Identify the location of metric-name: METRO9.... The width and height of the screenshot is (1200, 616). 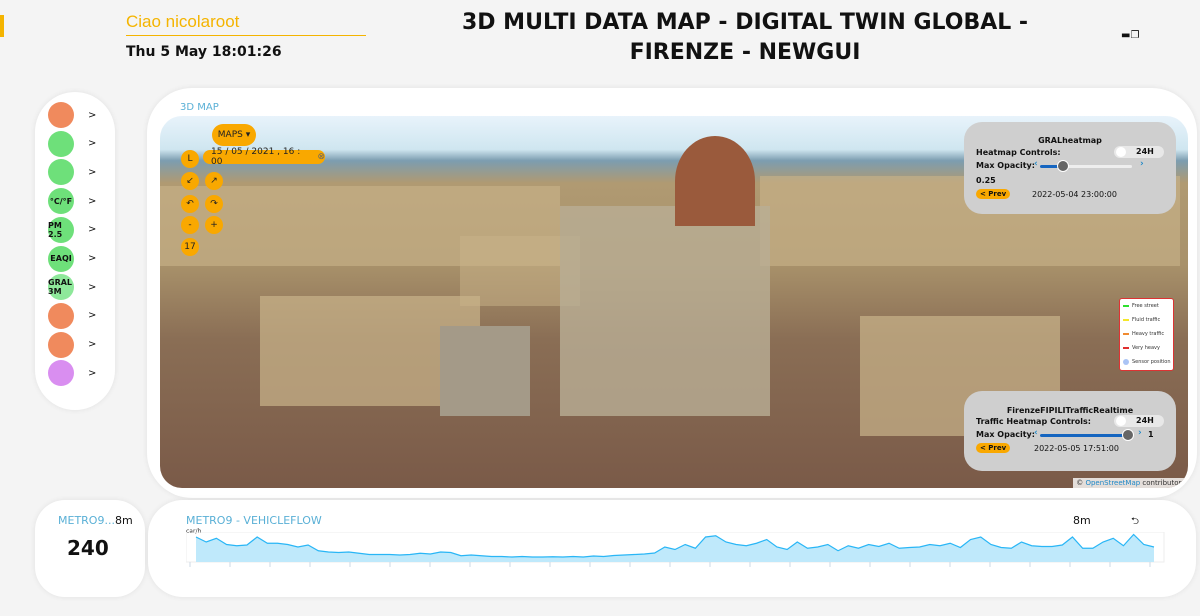
(86, 520).